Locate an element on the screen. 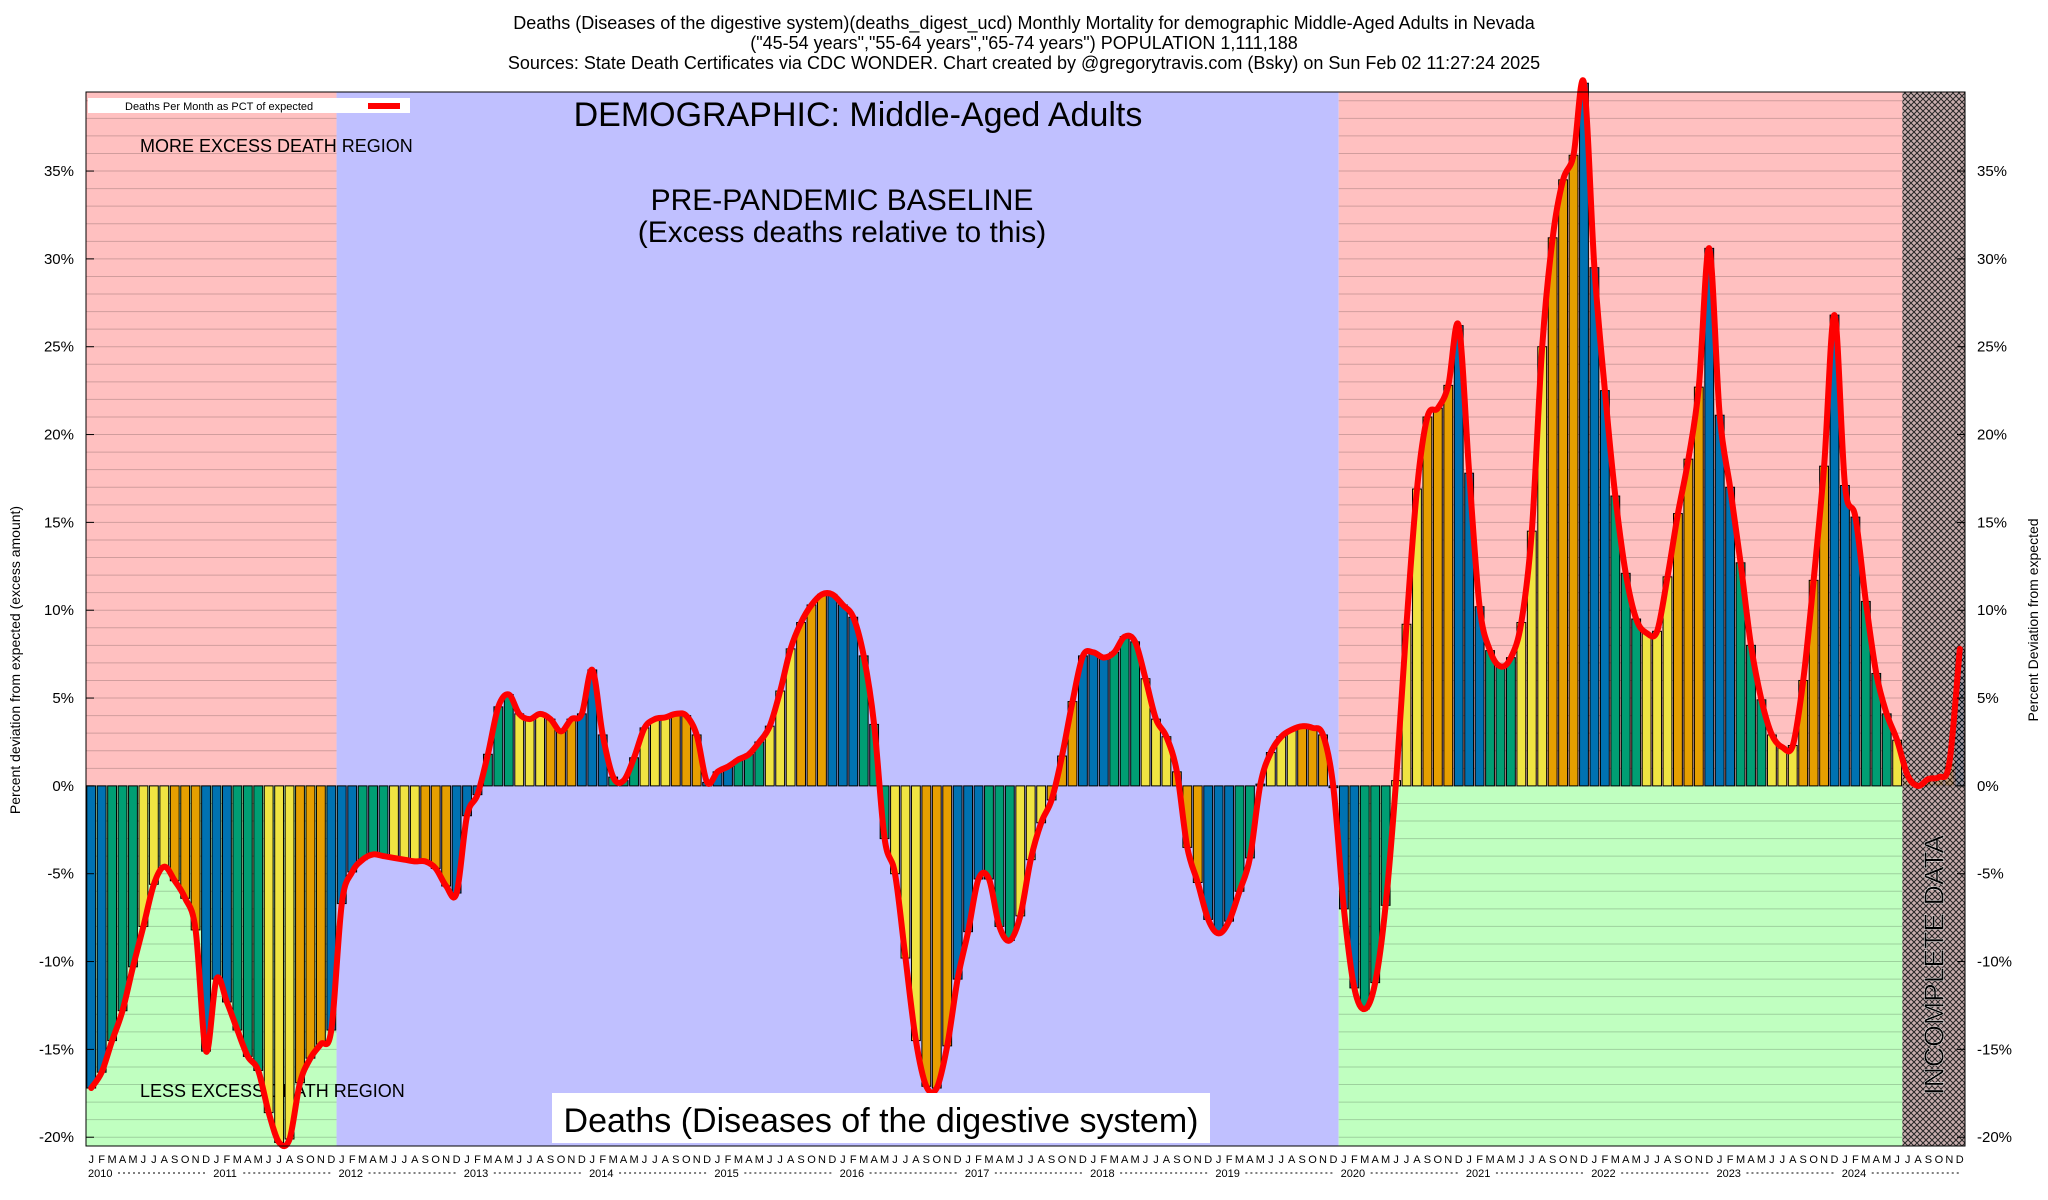 This screenshot has height=1200, width=2048. x-year-label: 2014 is located at coordinates (601, 1174).